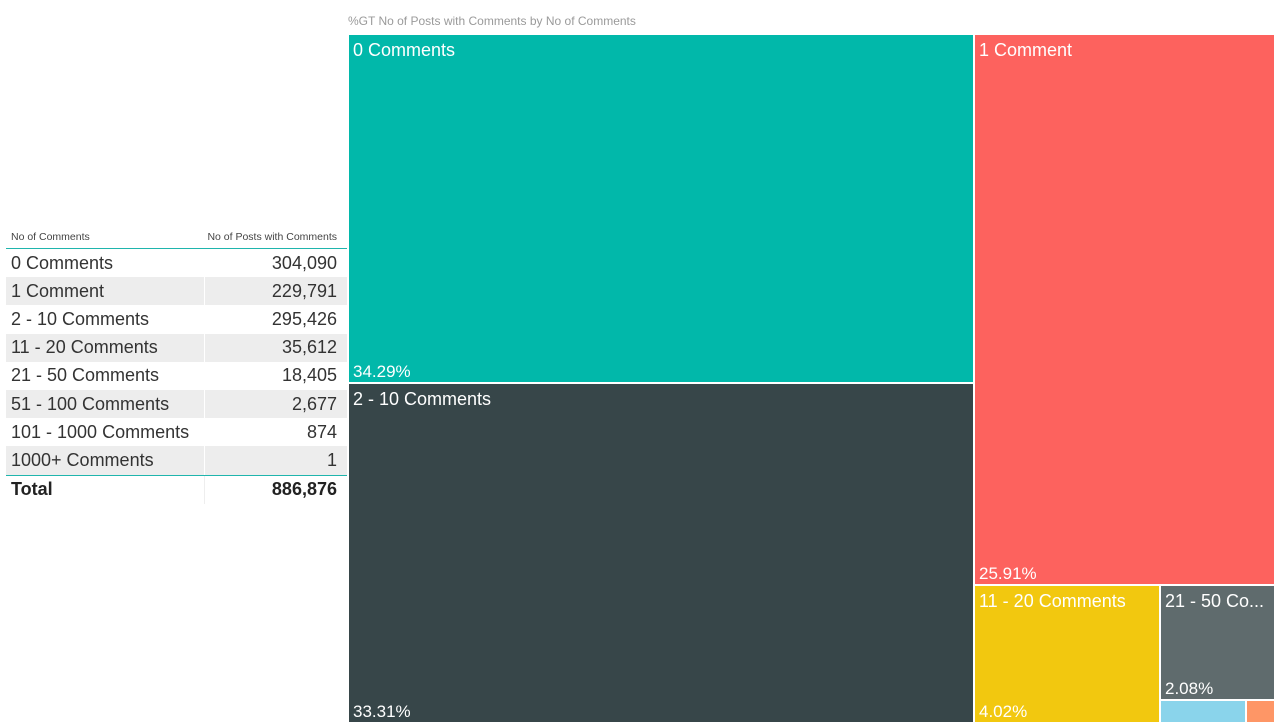 The height and width of the screenshot is (728, 1280). What do you see at coordinates (176, 460) in the screenshot?
I see `table-row: 1000+ Comments 1` at bounding box center [176, 460].